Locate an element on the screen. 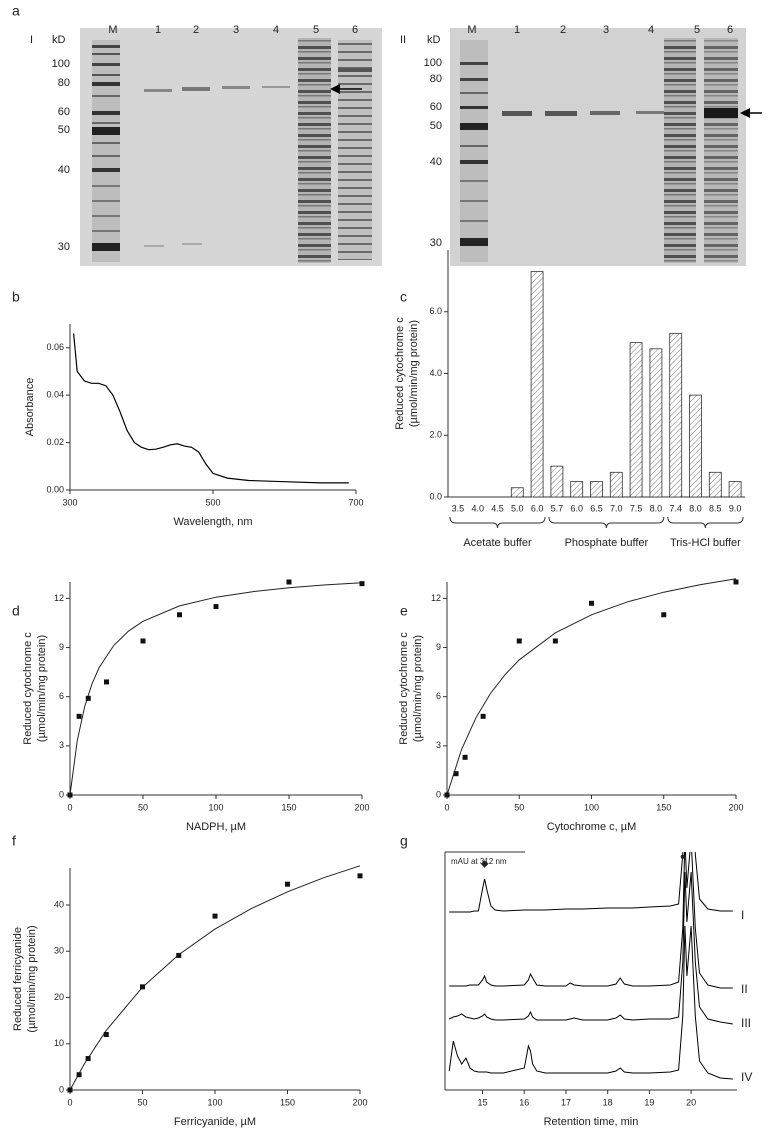 This screenshot has height=1131, width=775. x-tick-label: 7.5 is located at coordinates (636, 508).